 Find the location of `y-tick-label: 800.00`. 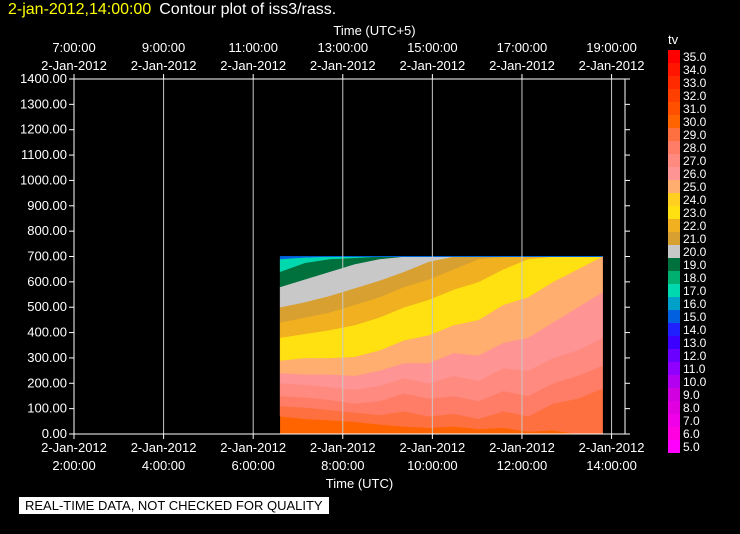

y-tick-label: 800.00 is located at coordinates (47, 230).